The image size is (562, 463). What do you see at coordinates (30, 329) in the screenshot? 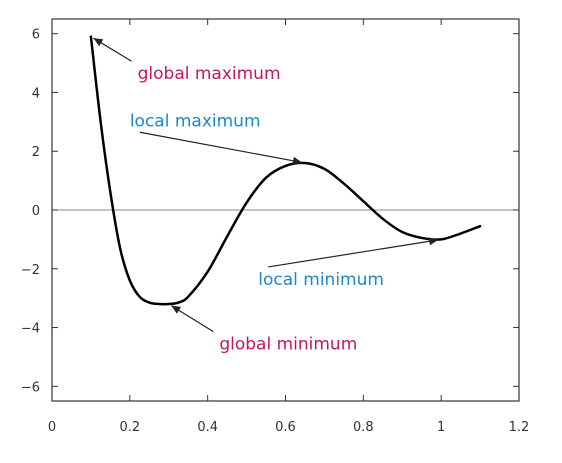
I see `y-tick-label: −4` at bounding box center [30, 329].